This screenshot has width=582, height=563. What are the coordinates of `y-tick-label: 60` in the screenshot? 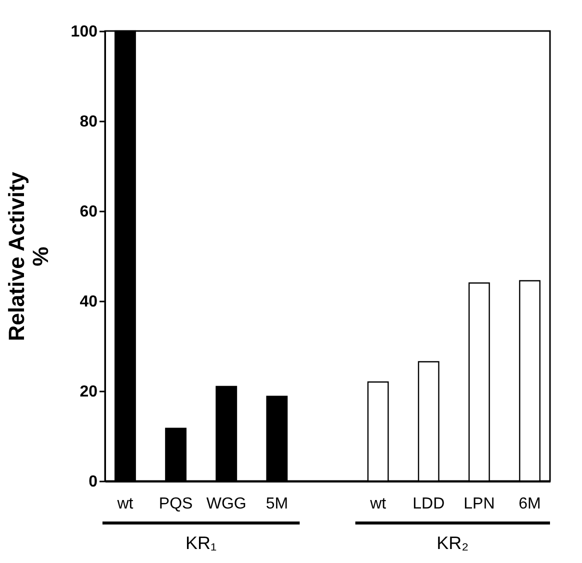 It's located at (89, 212).